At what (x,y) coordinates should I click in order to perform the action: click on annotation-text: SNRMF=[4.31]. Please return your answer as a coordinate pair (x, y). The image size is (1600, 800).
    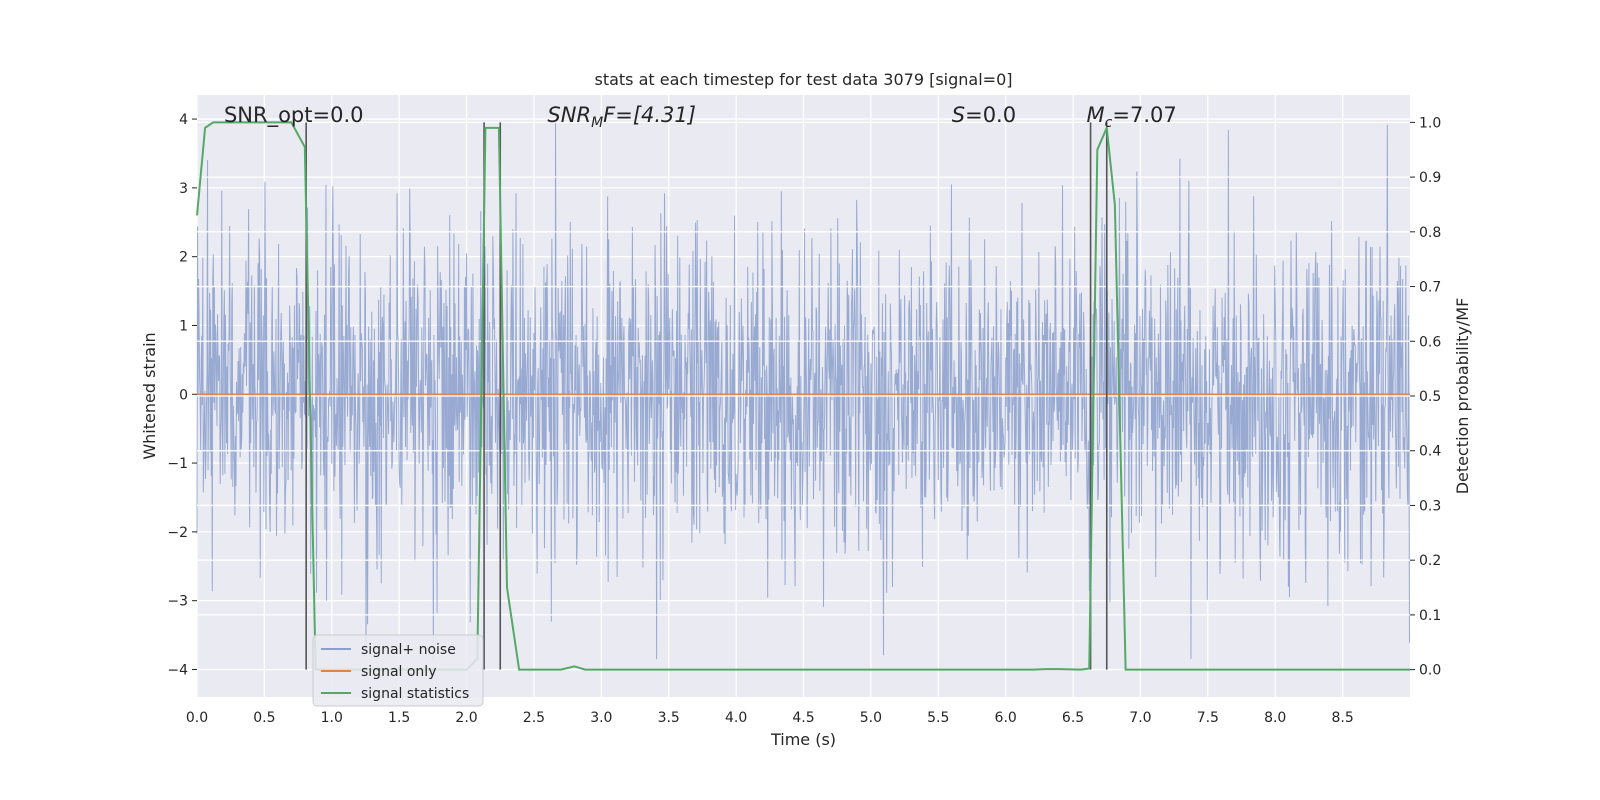
    Looking at the image, I should click on (621, 117).